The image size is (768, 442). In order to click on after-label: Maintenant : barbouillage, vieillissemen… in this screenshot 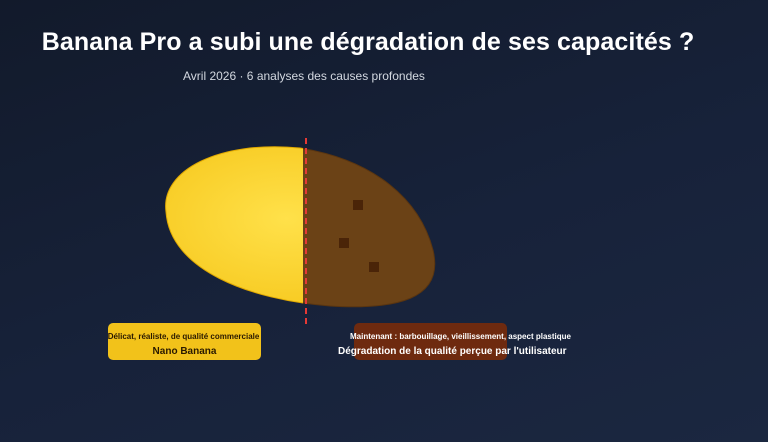, I will do `click(454, 341)`.